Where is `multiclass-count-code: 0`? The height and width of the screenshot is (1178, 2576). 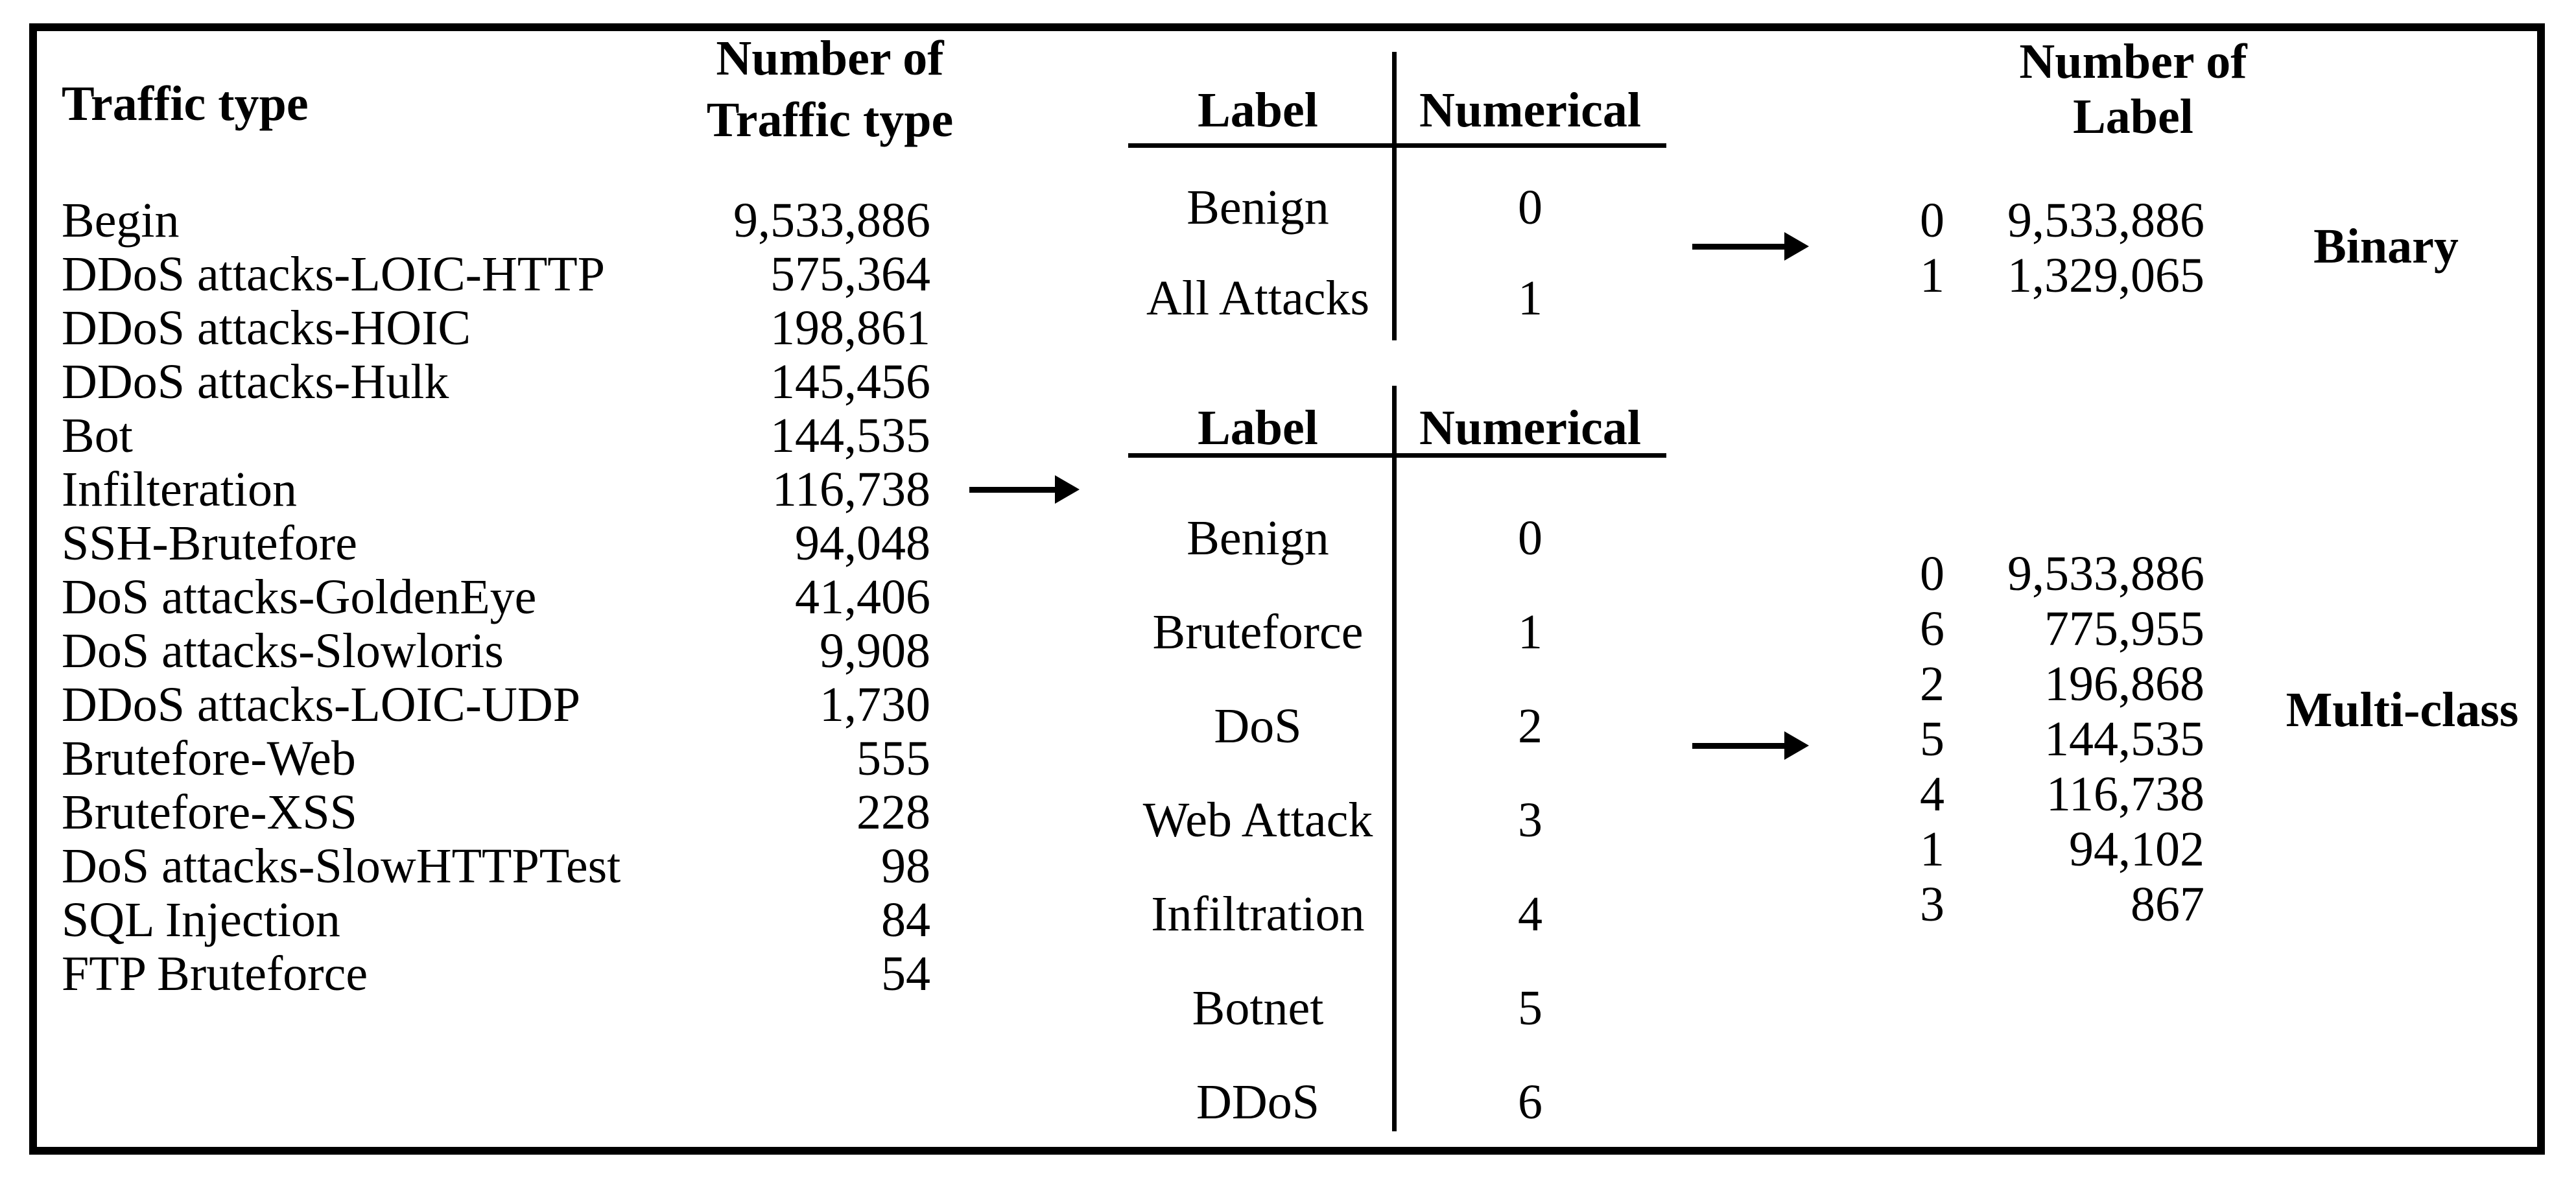 multiclass-count-code: 0 is located at coordinates (1932, 574).